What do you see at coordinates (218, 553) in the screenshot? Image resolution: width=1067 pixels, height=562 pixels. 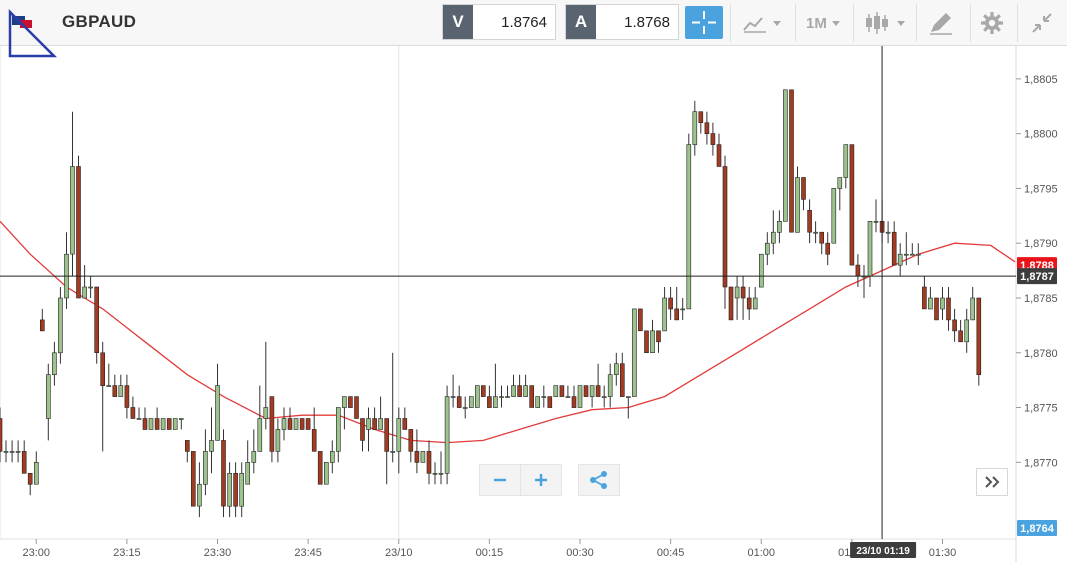 I see `x-tick-label: 23:30` at bounding box center [218, 553].